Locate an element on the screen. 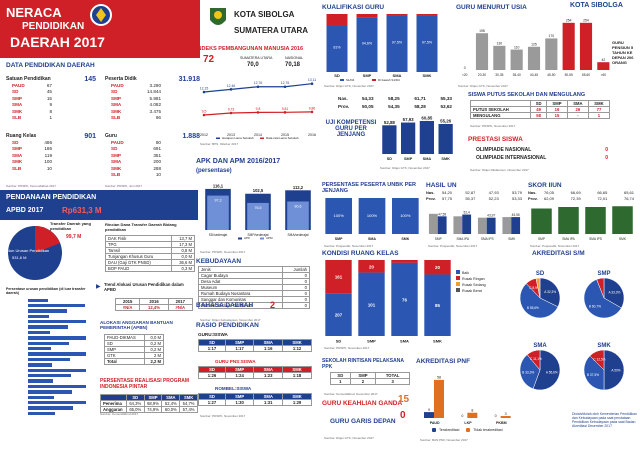 The width and height of the screenshot is (640, 453). pip-cell: 60,0% is located at coordinates (171, 409).